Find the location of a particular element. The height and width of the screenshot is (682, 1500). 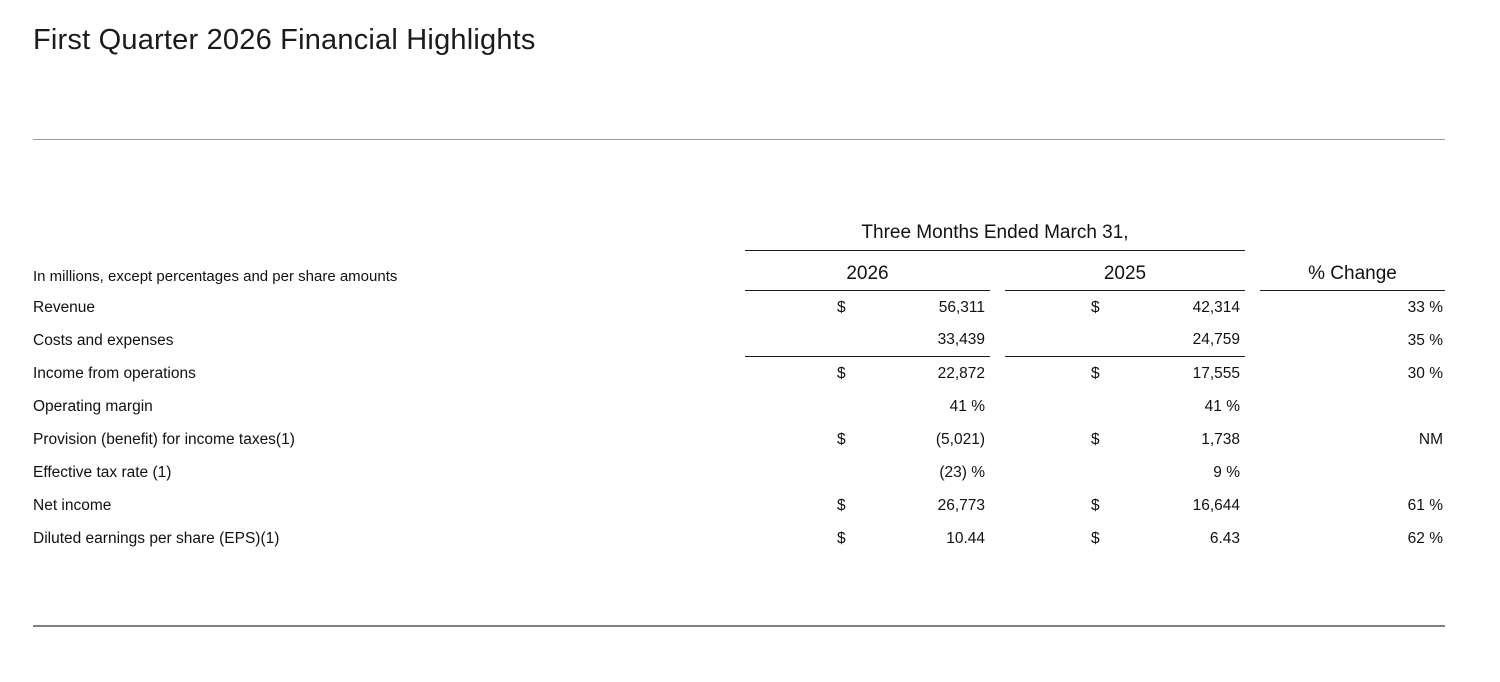

row-label: Effective tax rate (1) is located at coordinates (102, 472).